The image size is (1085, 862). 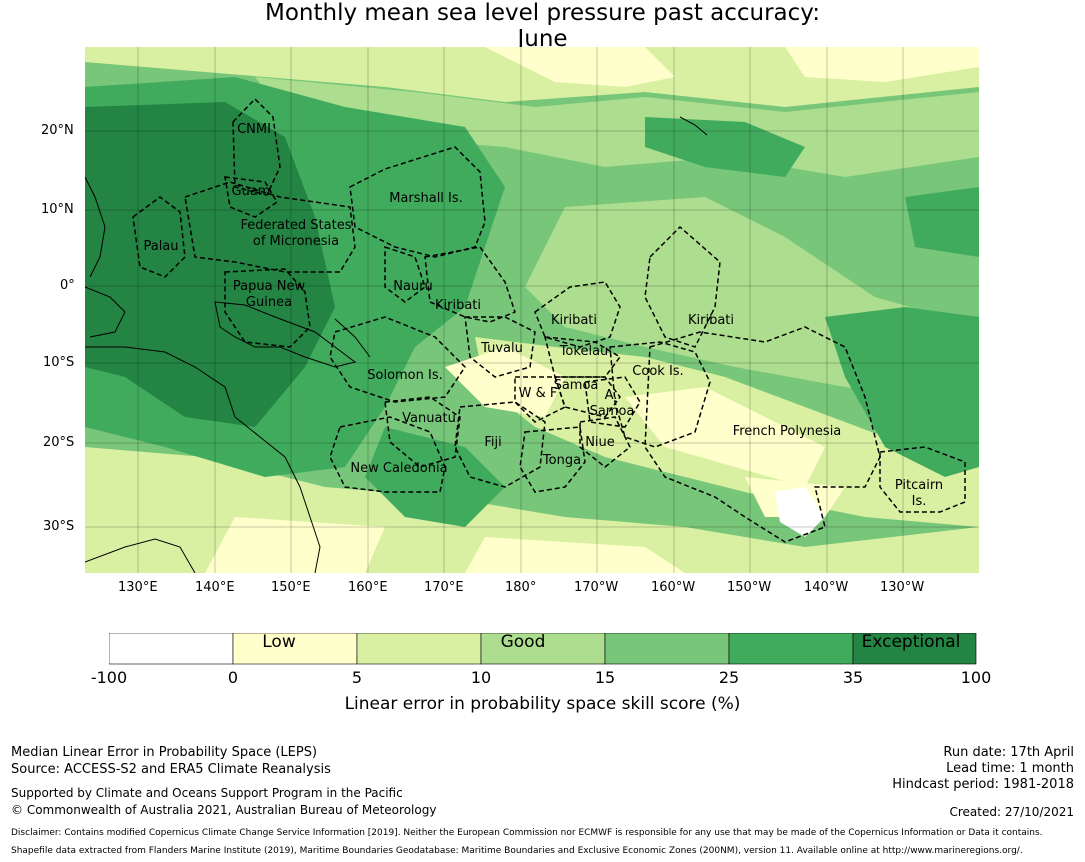 I want to click on colorbar, so click(x=543, y=649).